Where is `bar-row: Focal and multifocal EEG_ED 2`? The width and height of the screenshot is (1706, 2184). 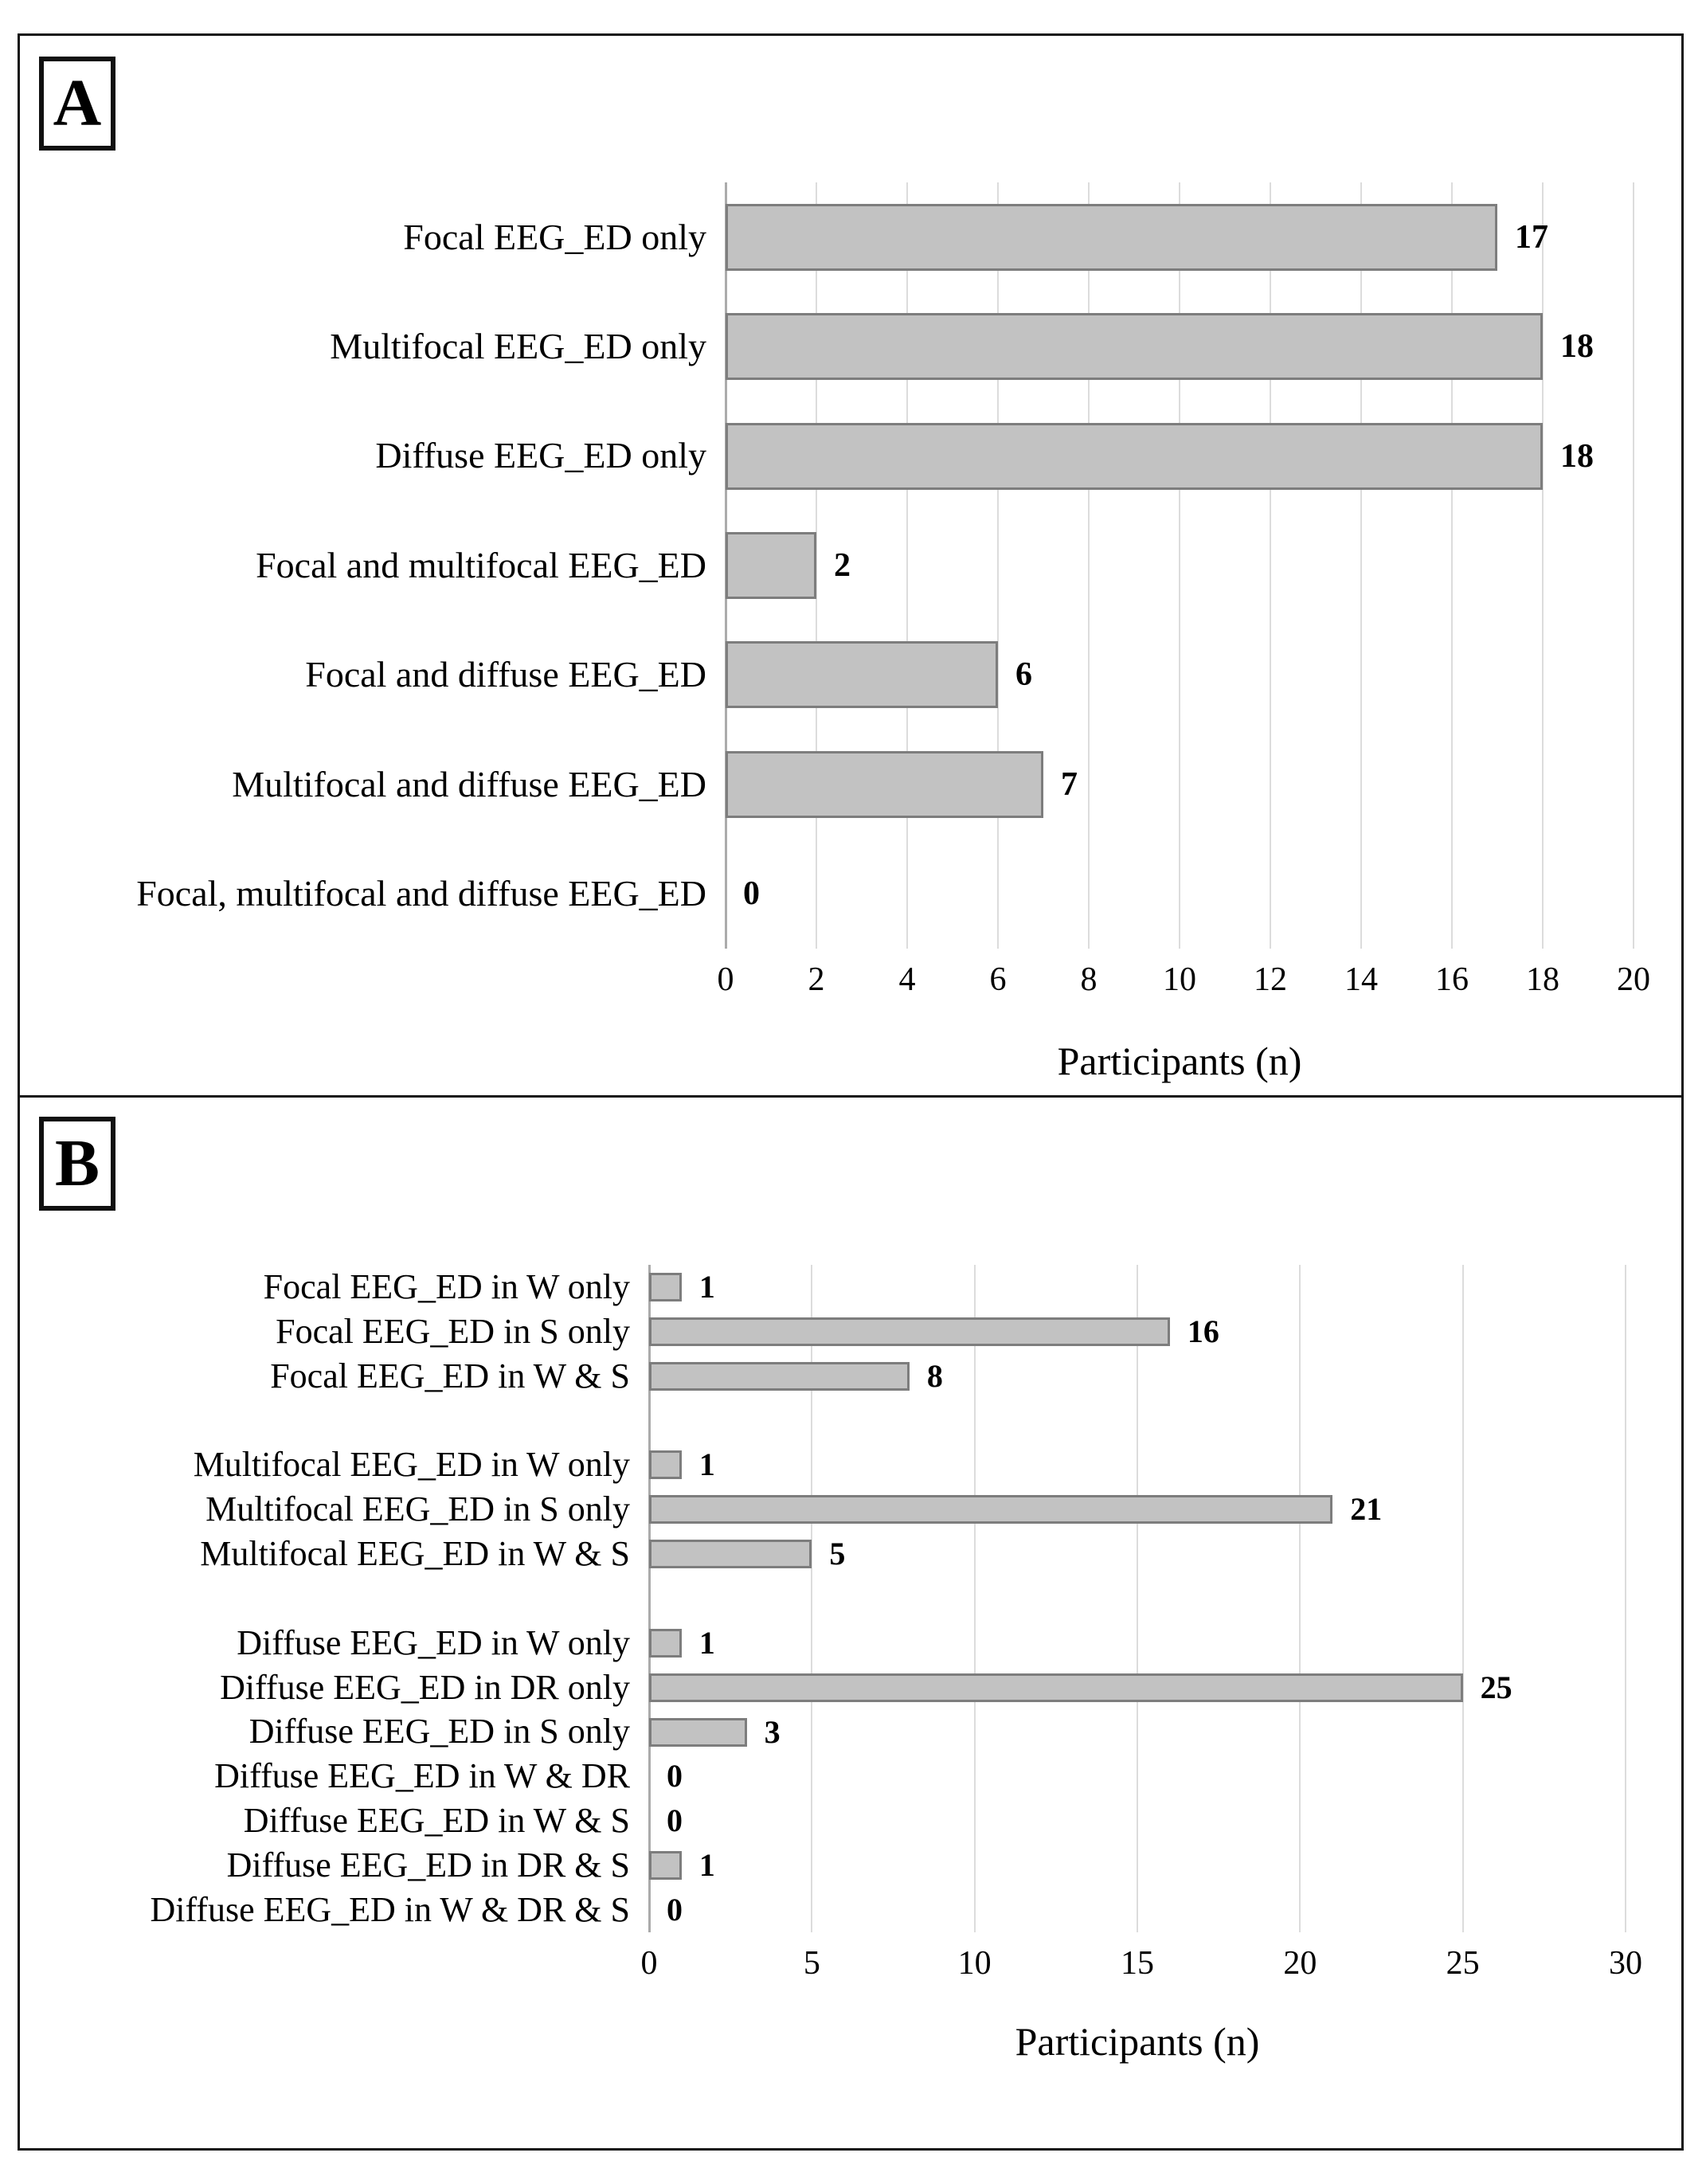 bar-row: Focal and multifocal EEG_ED 2 is located at coordinates (945, 565).